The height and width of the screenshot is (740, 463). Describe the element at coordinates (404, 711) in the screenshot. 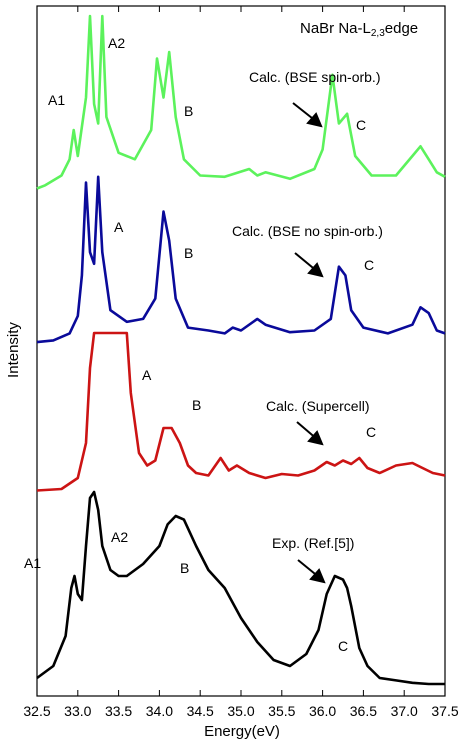

I see `x-tick-label: 37.0` at that location.